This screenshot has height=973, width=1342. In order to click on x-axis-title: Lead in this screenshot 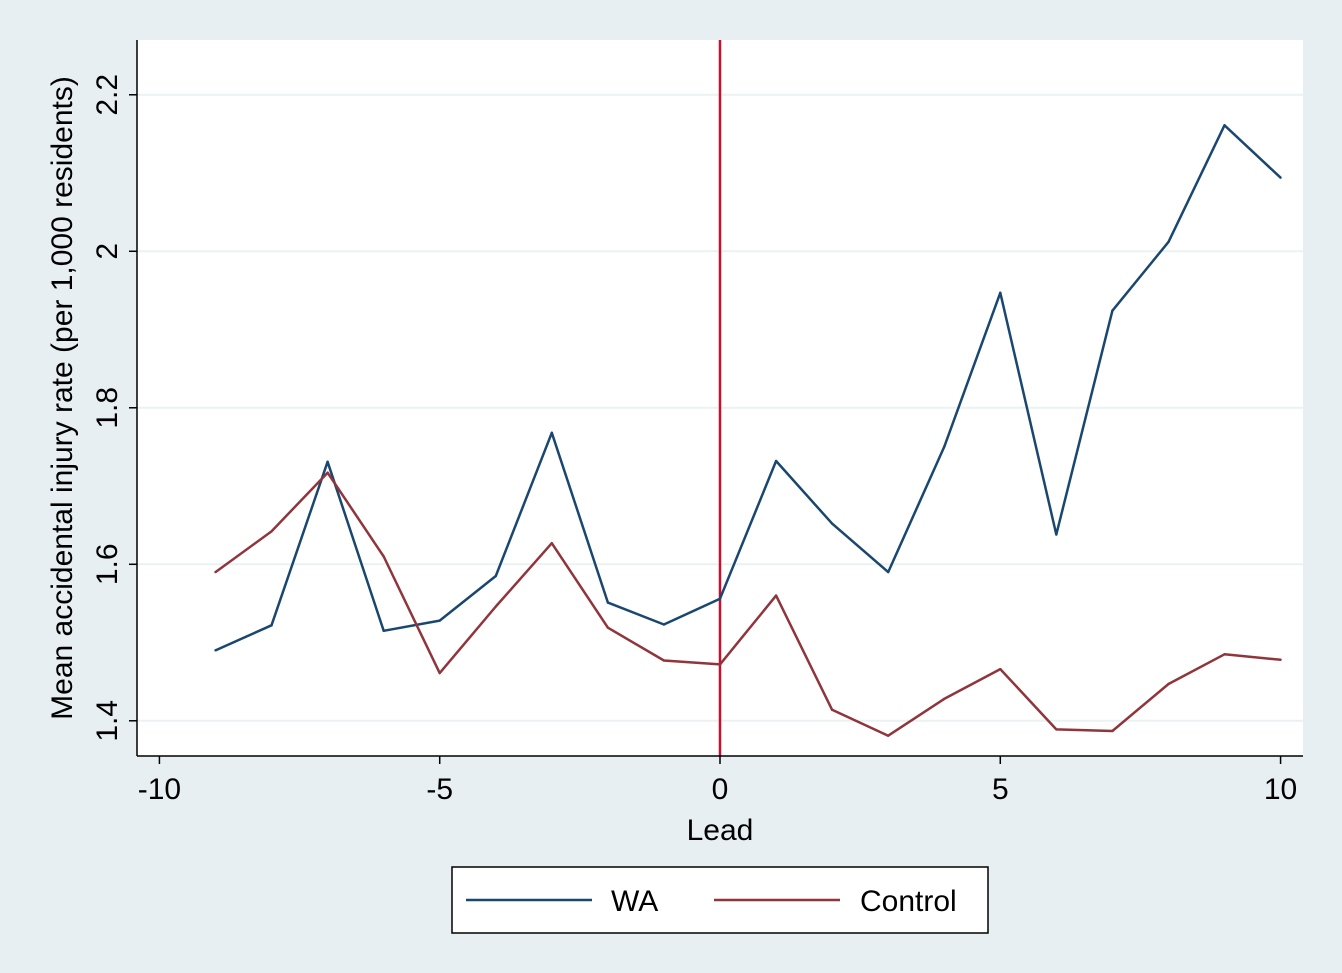, I will do `click(720, 830)`.